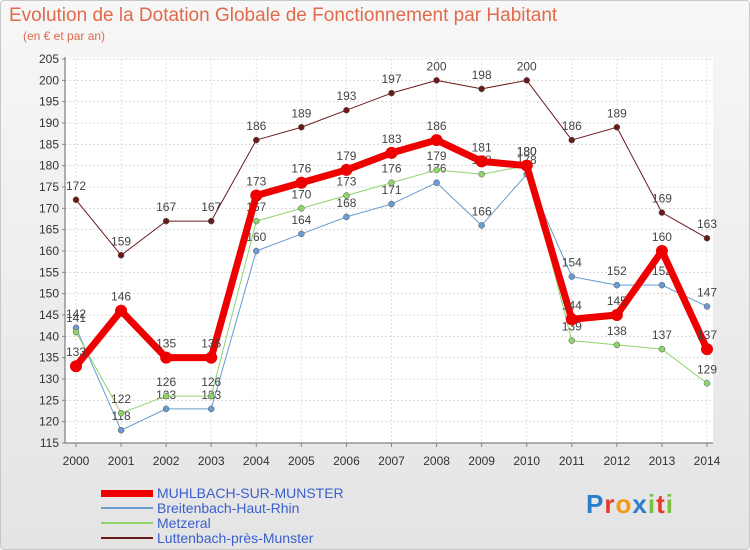 Image resolution: width=750 pixels, height=550 pixels. Describe the element at coordinates (527, 152) in the screenshot. I see `data-label-metzeral: 180` at that location.